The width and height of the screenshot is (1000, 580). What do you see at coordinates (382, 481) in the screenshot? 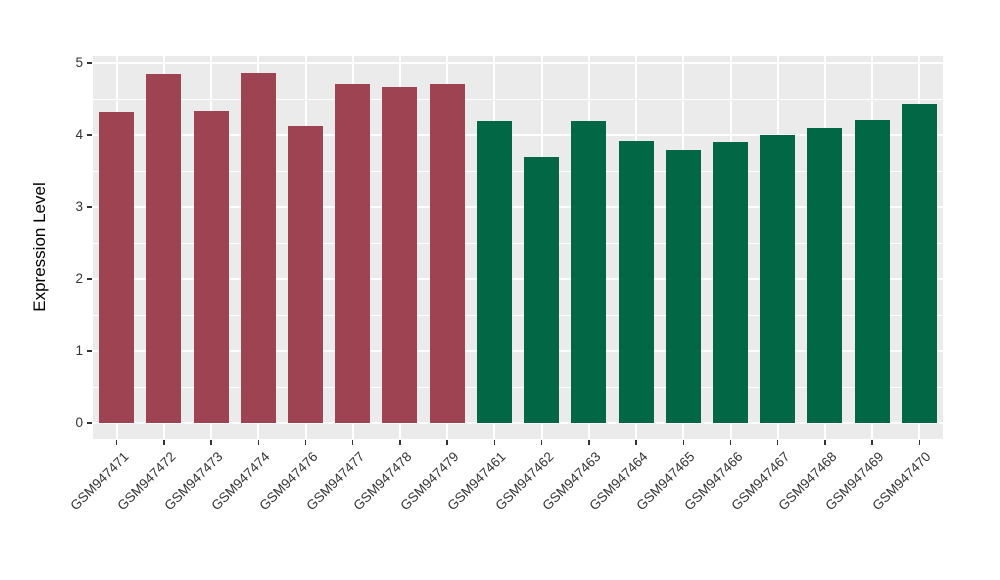
I see `x-tick-label: GSM947478` at bounding box center [382, 481].